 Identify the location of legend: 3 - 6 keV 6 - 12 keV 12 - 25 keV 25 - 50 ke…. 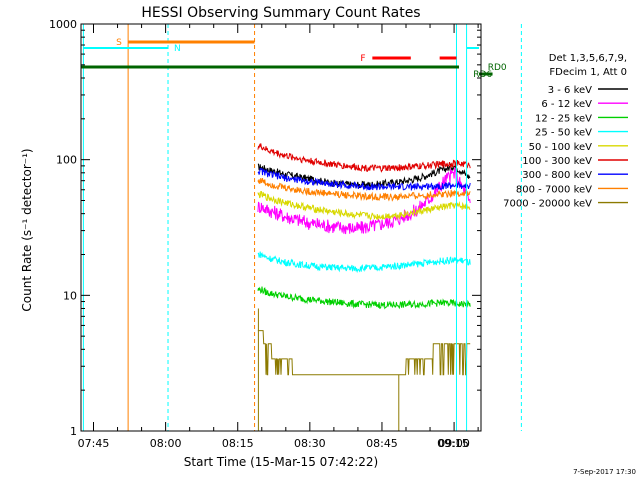
(565, 147).